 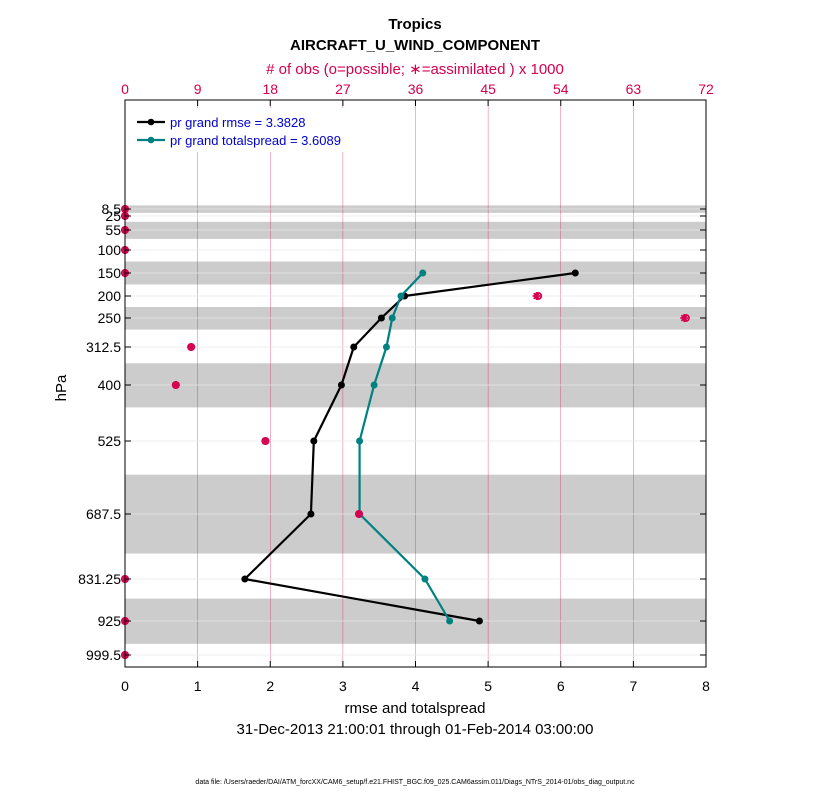 What do you see at coordinates (706, 89) in the screenshot?
I see `top-tick-label: 72` at bounding box center [706, 89].